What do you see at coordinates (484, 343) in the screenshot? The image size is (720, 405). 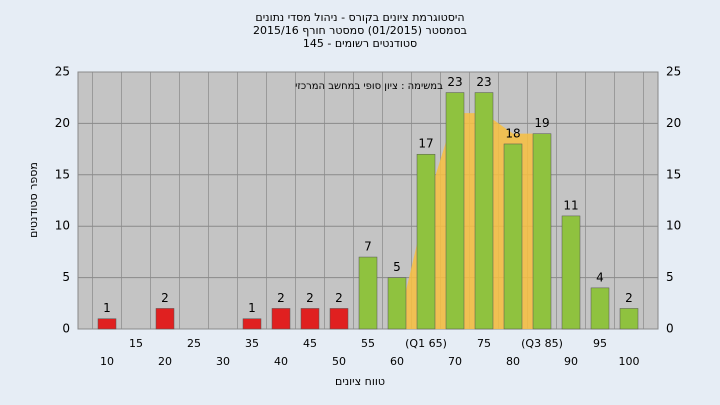 I see `x-tick-label: 75` at bounding box center [484, 343].